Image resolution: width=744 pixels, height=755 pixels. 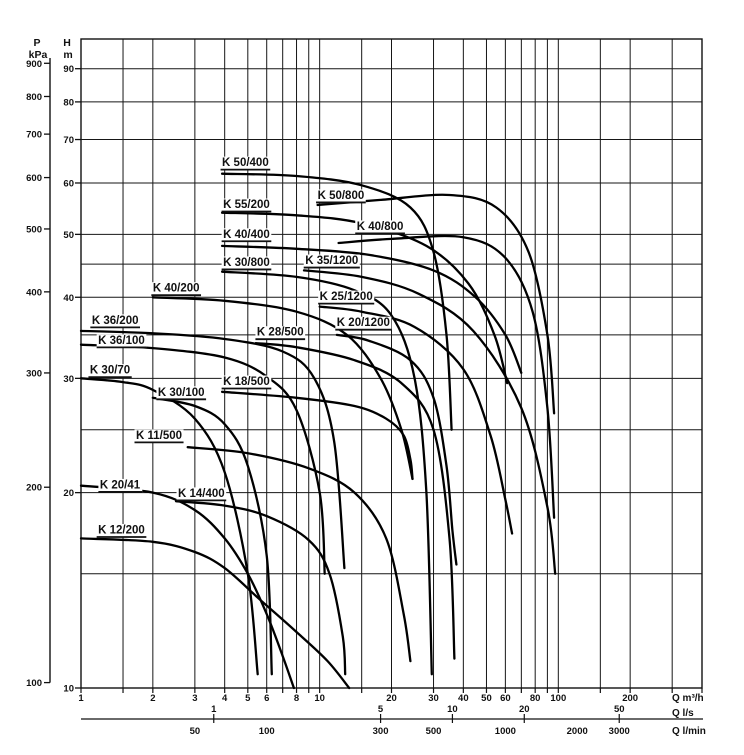 What do you see at coordinates (34, 292) in the screenshot?
I see `p-tick-label-400: 400` at bounding box center [34, 292].